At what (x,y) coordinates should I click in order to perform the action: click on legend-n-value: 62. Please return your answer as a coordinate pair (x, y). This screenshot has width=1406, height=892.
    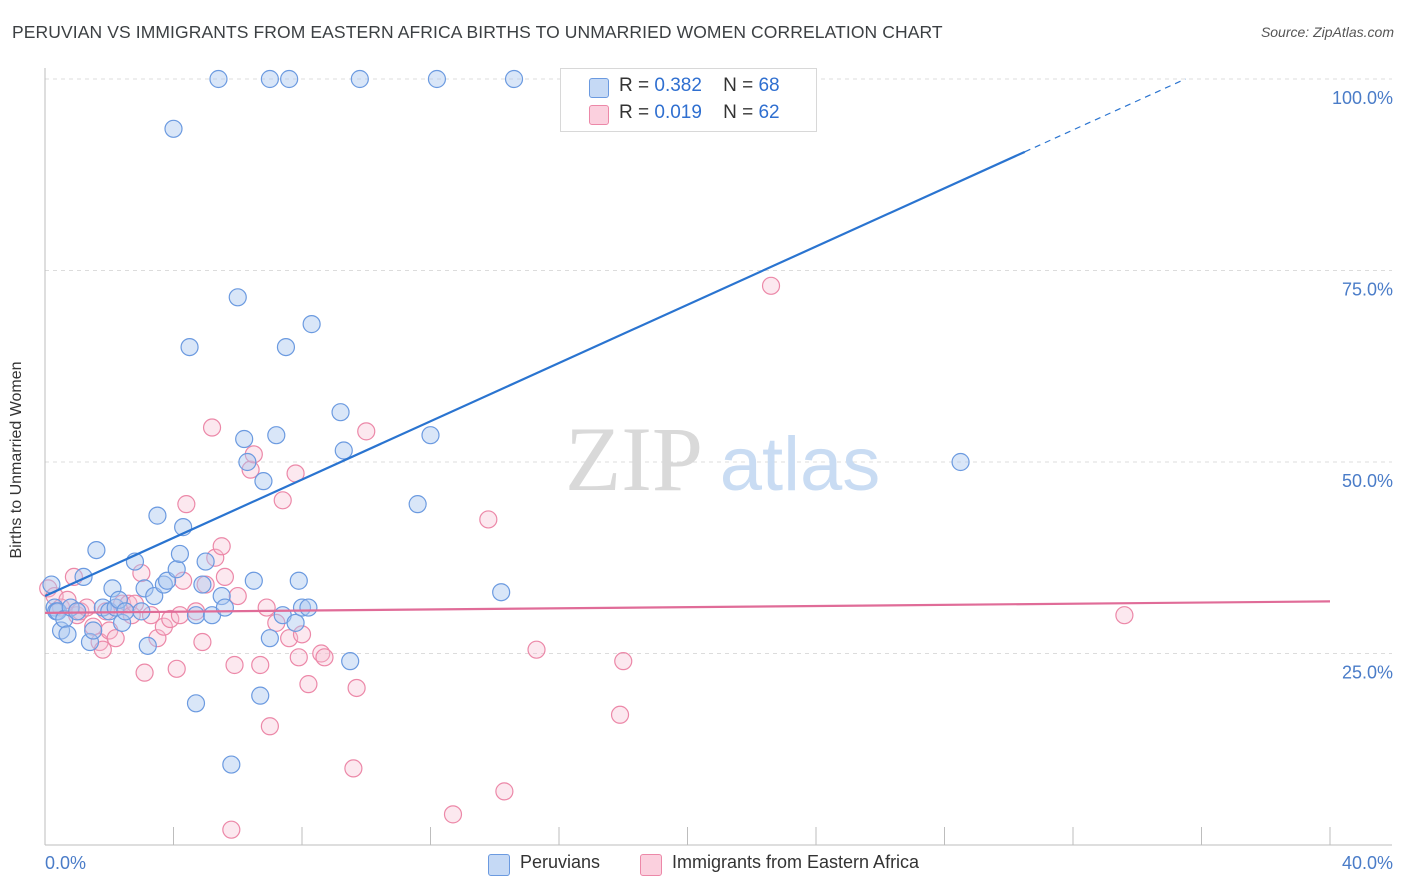
    Looking at the image, I should click on (769, 112).